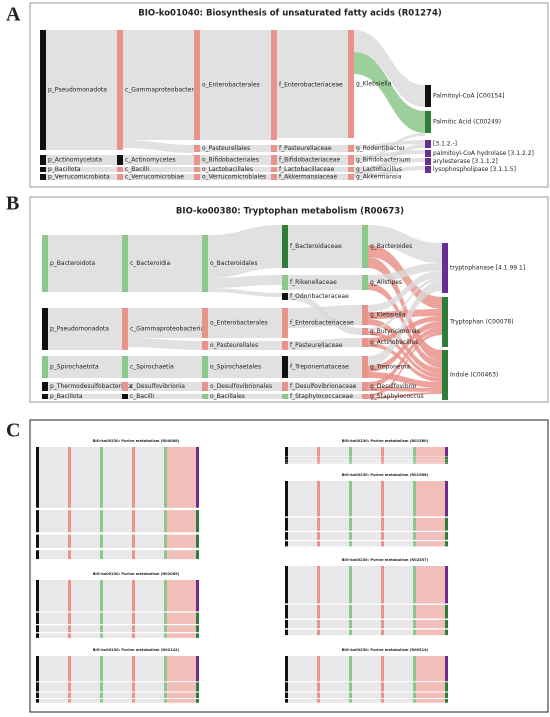  I want to click on node-label: c_Desulfovibrionia, so click(157, 386).